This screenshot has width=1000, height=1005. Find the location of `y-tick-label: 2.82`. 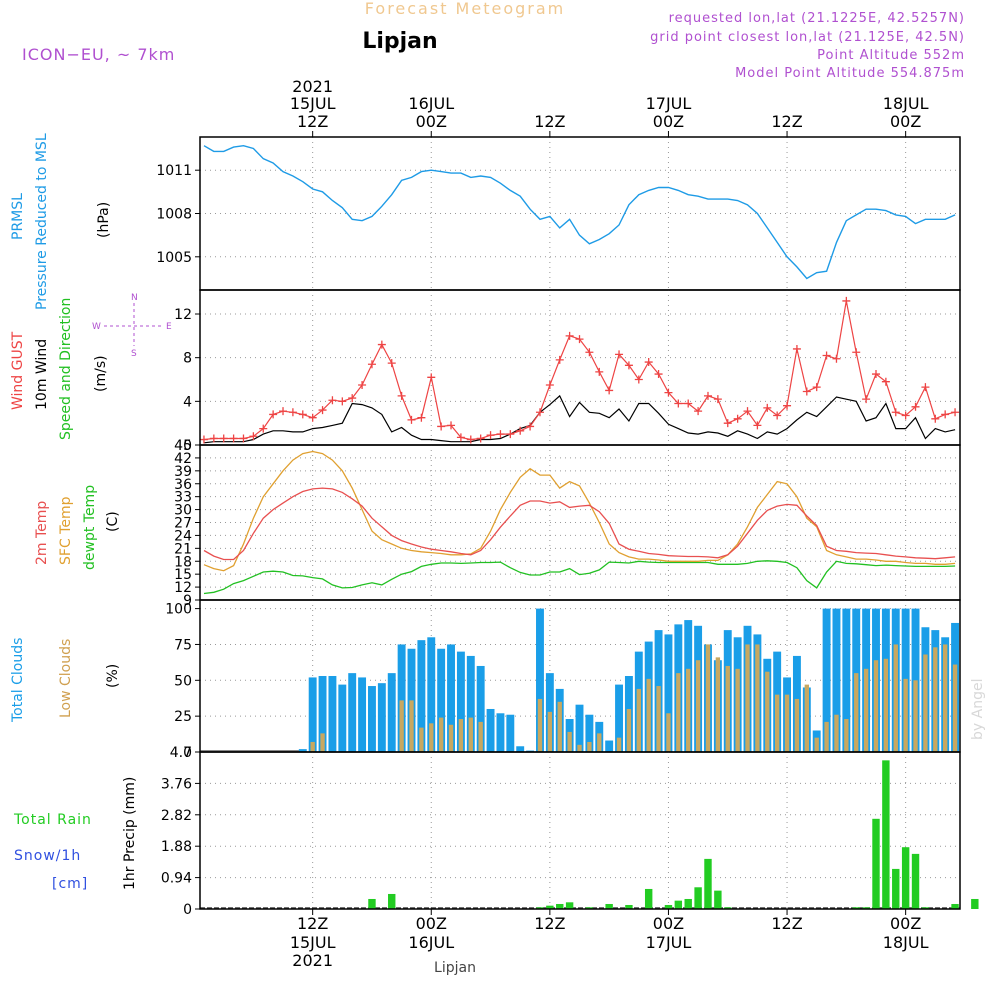

y-tick-label: 2.82 is located at coordinates (176, 816).